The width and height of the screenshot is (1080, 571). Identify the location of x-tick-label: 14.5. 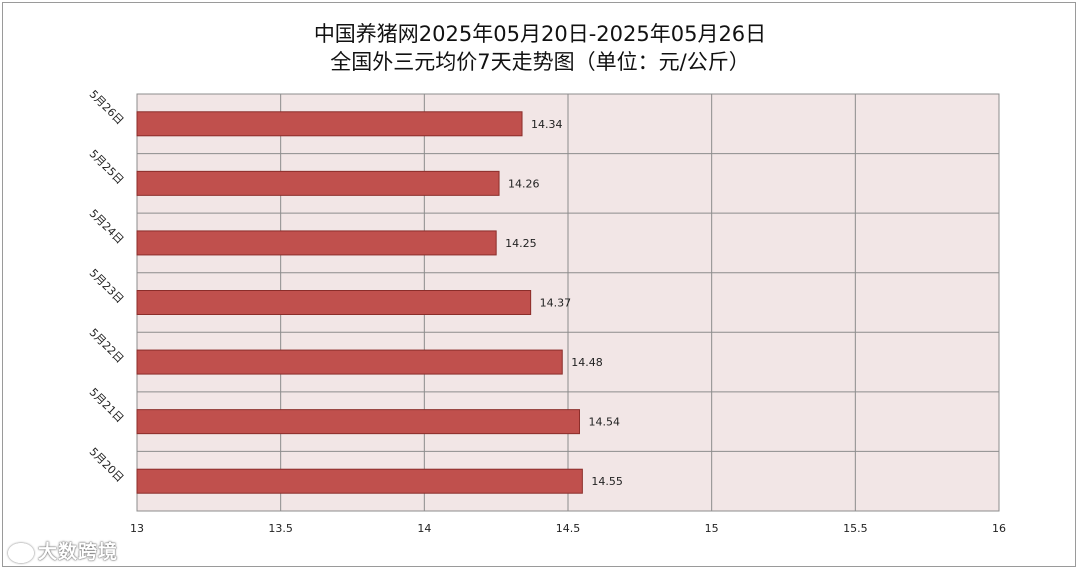
(568, 528).